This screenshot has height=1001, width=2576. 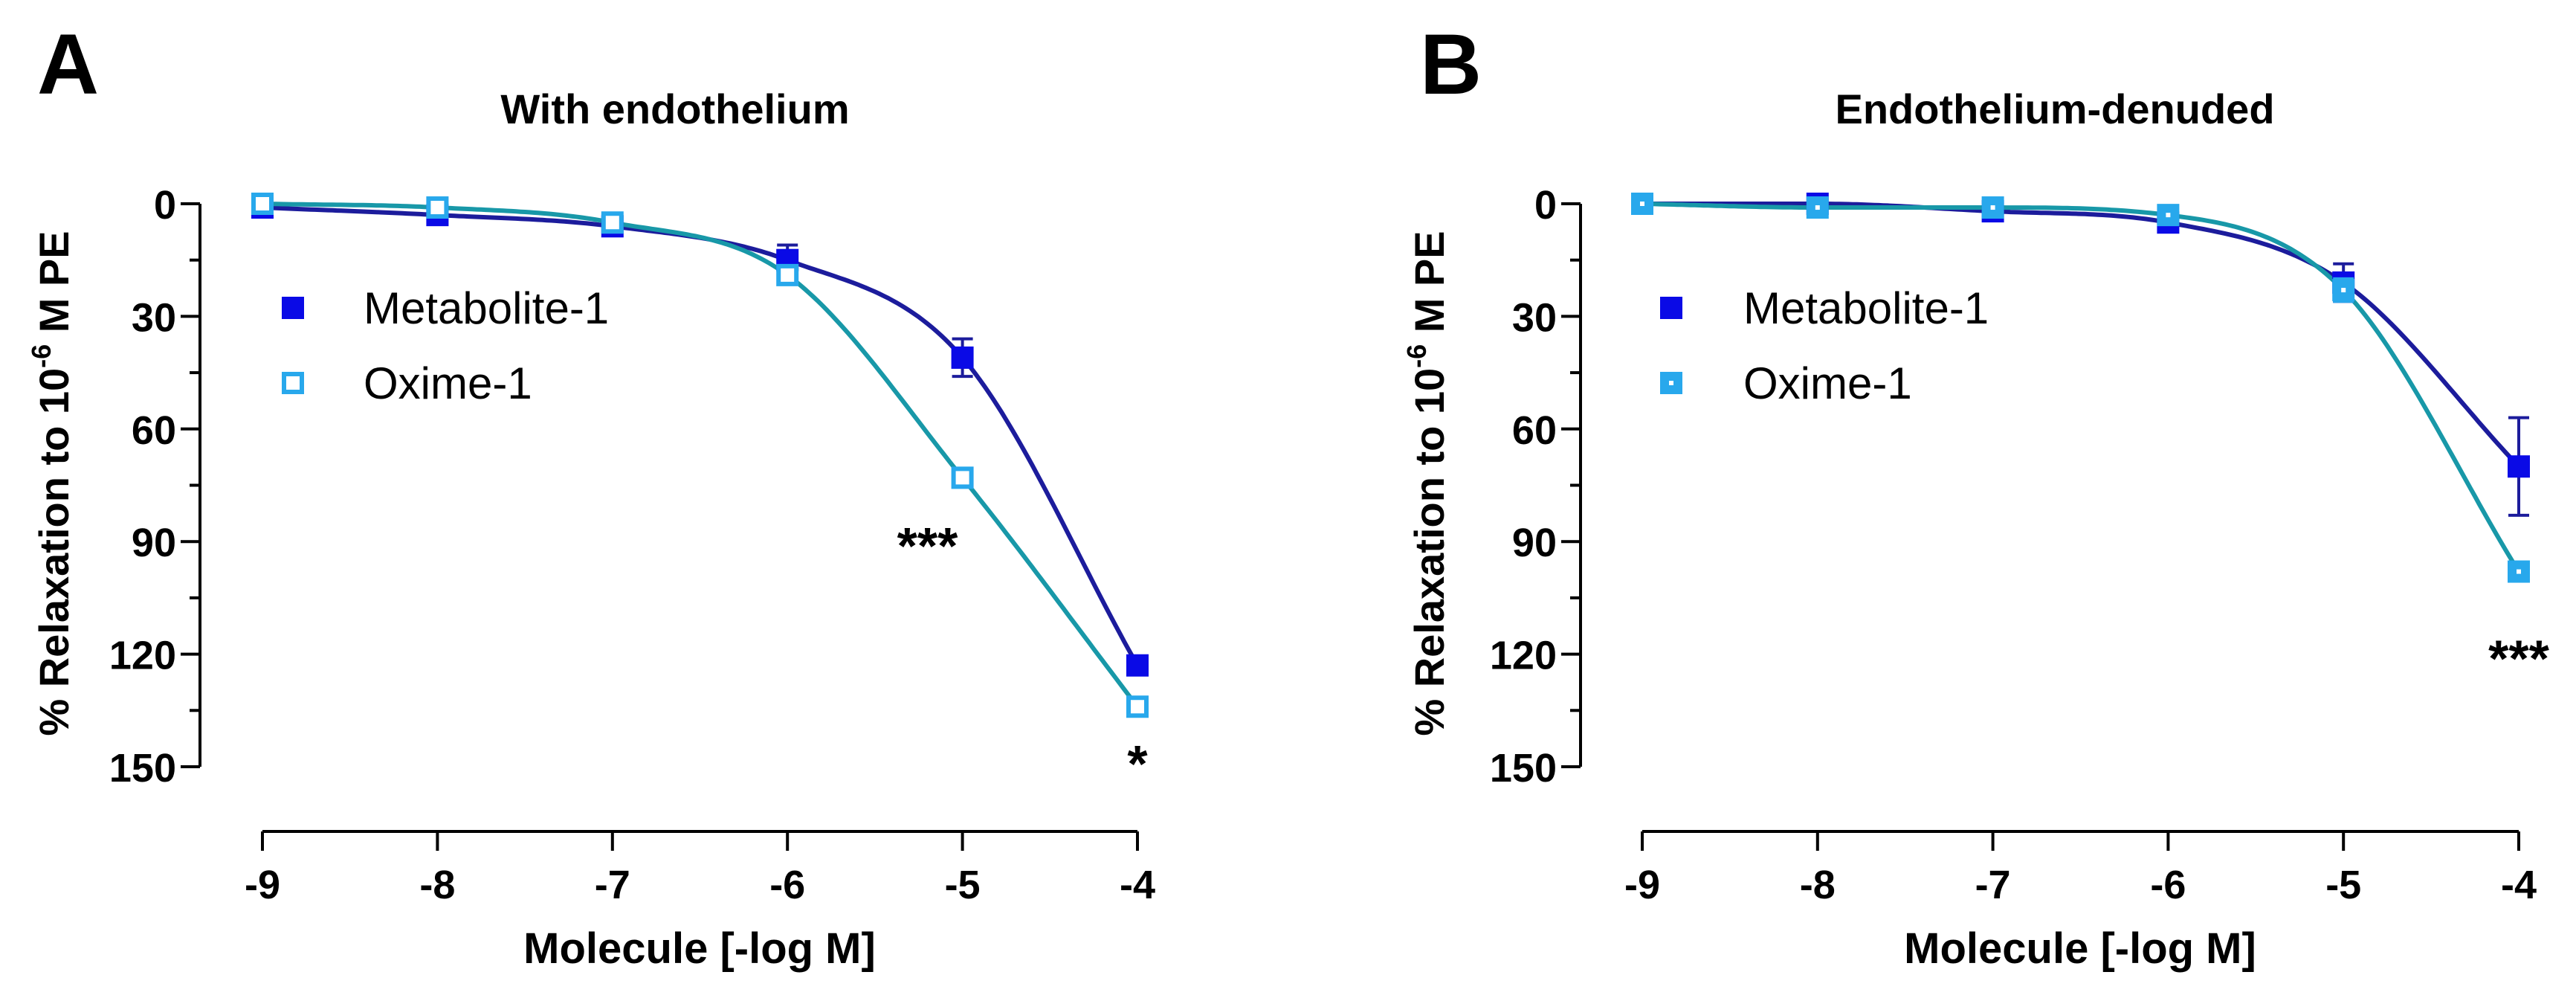 What do you see at coordinates (1451, 64) in the screenshot?
I see `panel-label: B` at bounding box center [1451, 64].